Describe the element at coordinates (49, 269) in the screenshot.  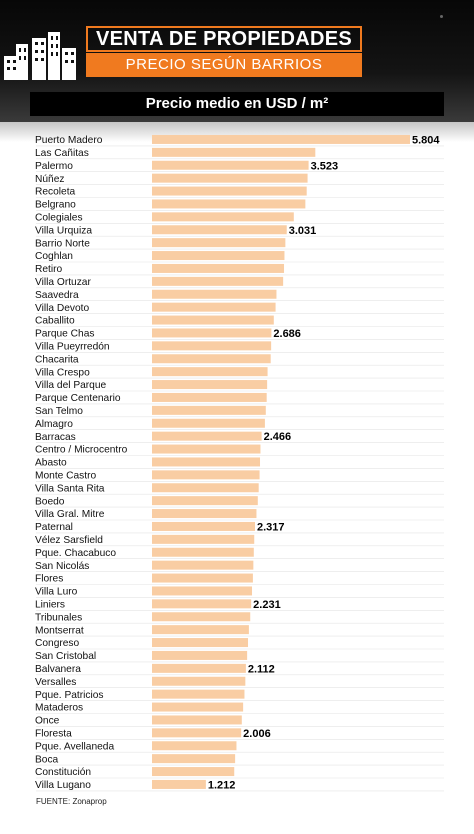
I see `category-label: Retiro` at that location.